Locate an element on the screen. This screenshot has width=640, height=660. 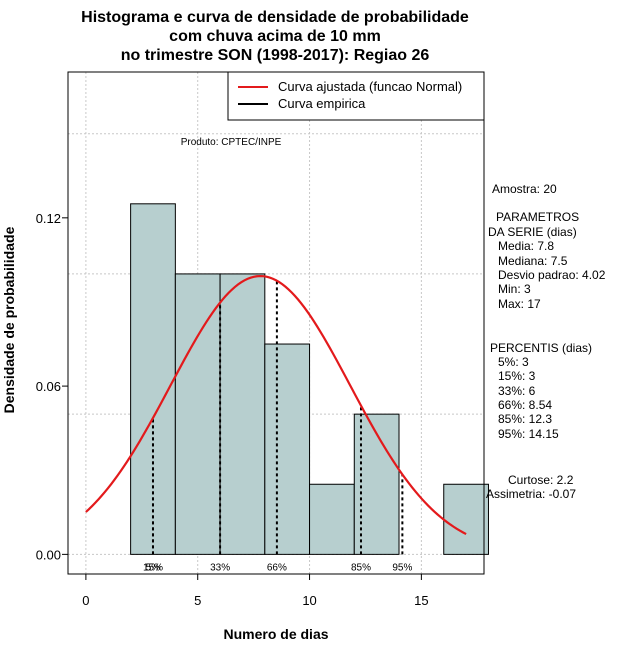
legend-label-normal: Curva ajustada (funcao Normal) is located at coordinates (370, 86).